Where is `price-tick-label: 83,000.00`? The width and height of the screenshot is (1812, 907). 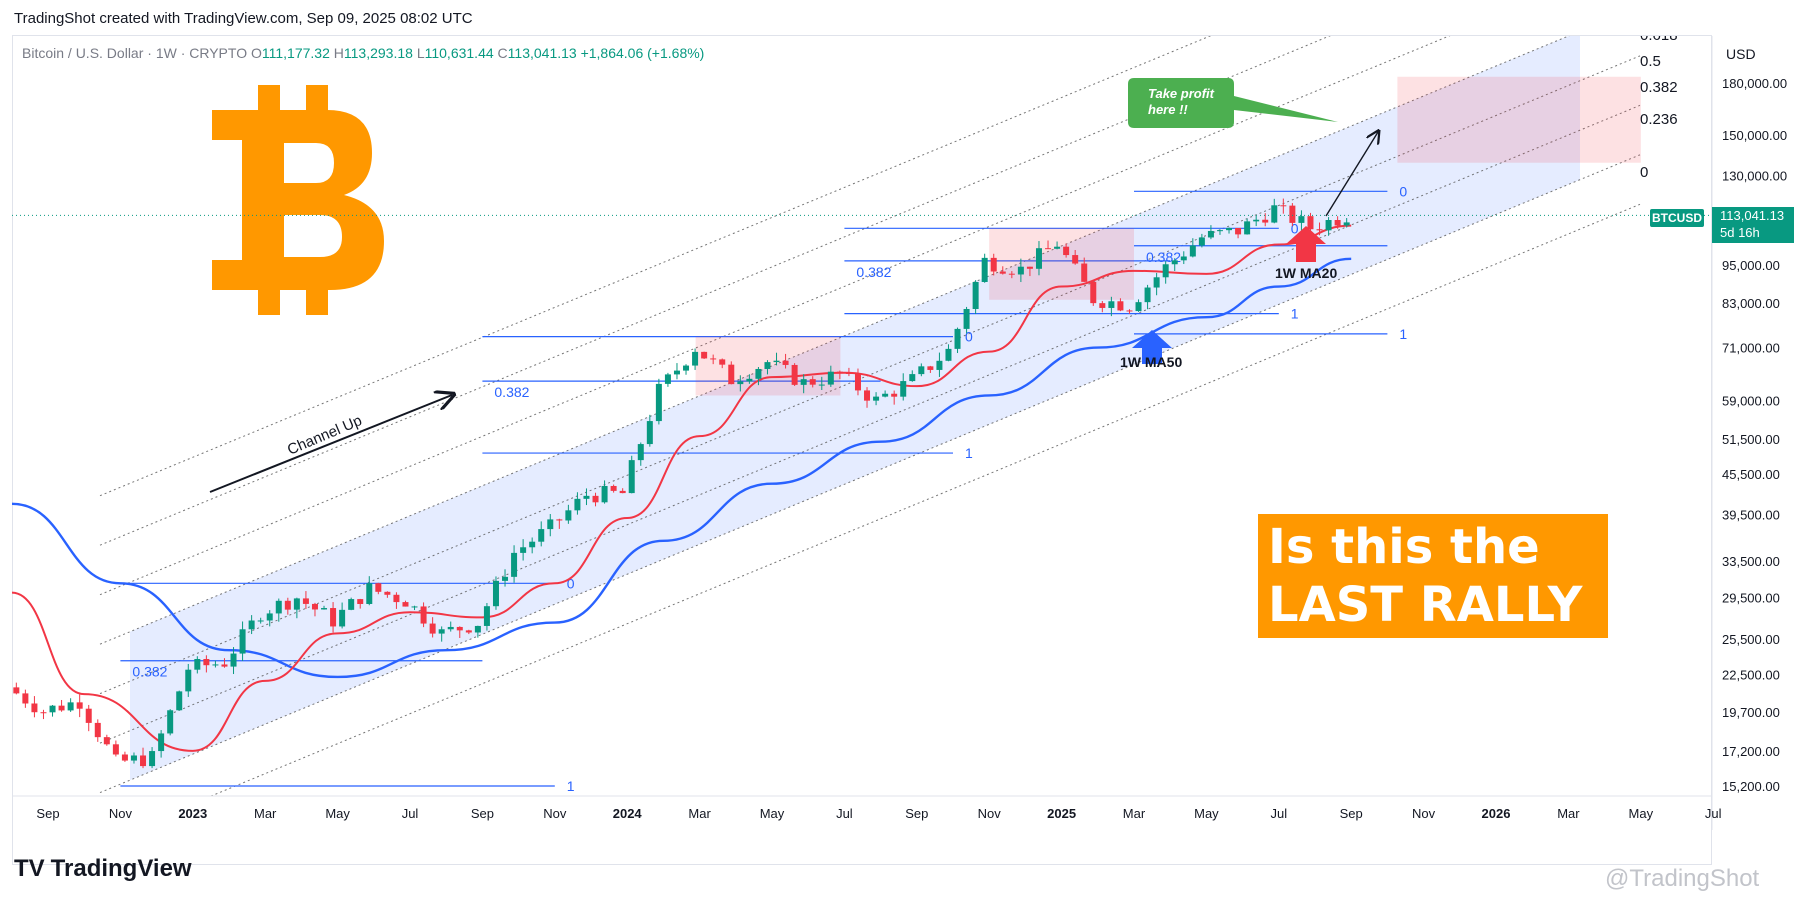 price-tick-label: 83,000.00 is located at coordinates (1751, 303).